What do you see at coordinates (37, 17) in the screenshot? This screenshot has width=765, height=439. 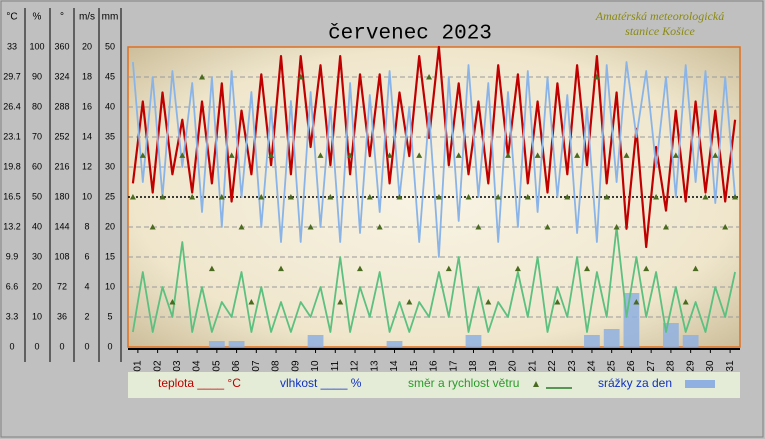 I see `axis-unit: %` at bounding box center [37, 17].